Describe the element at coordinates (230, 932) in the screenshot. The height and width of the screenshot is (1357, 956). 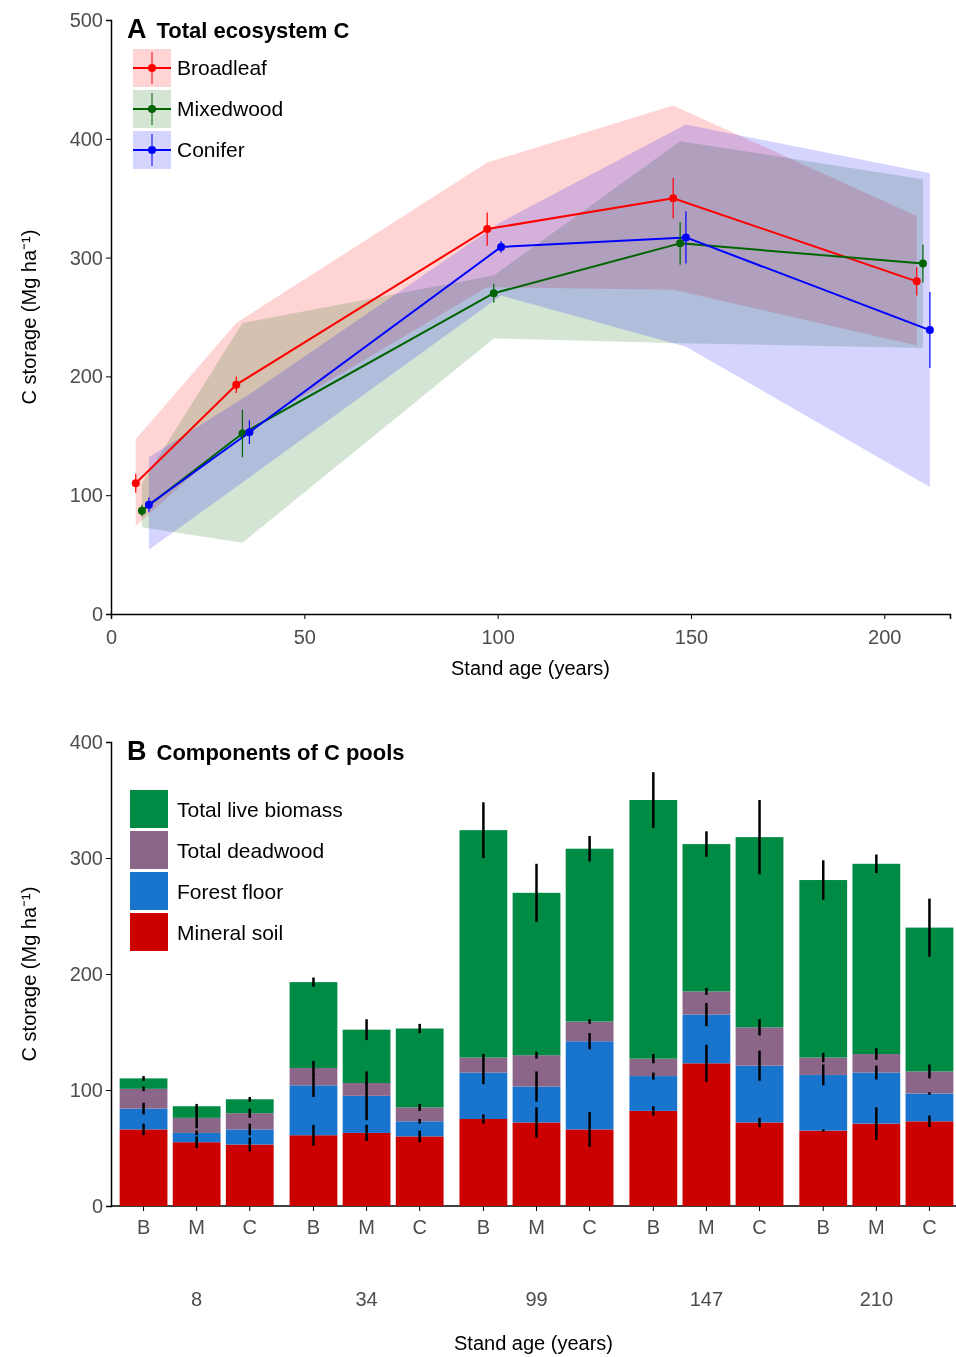
I see `legend-label: Mineral soil` at that location.